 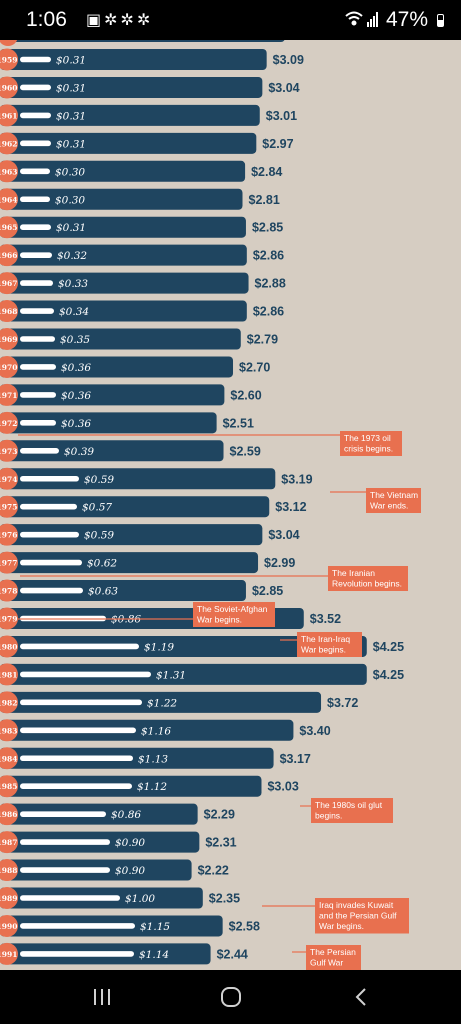 I want to click on nominal-label-1962: $0.31, so click(x=71, y=144).